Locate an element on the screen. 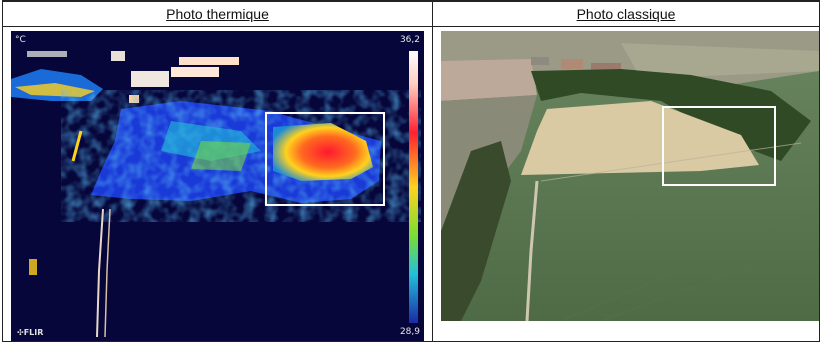 The width and height of the screenshot is (823, 344). flir-logo: ✣FLIR is located at coordinates (30, 332).